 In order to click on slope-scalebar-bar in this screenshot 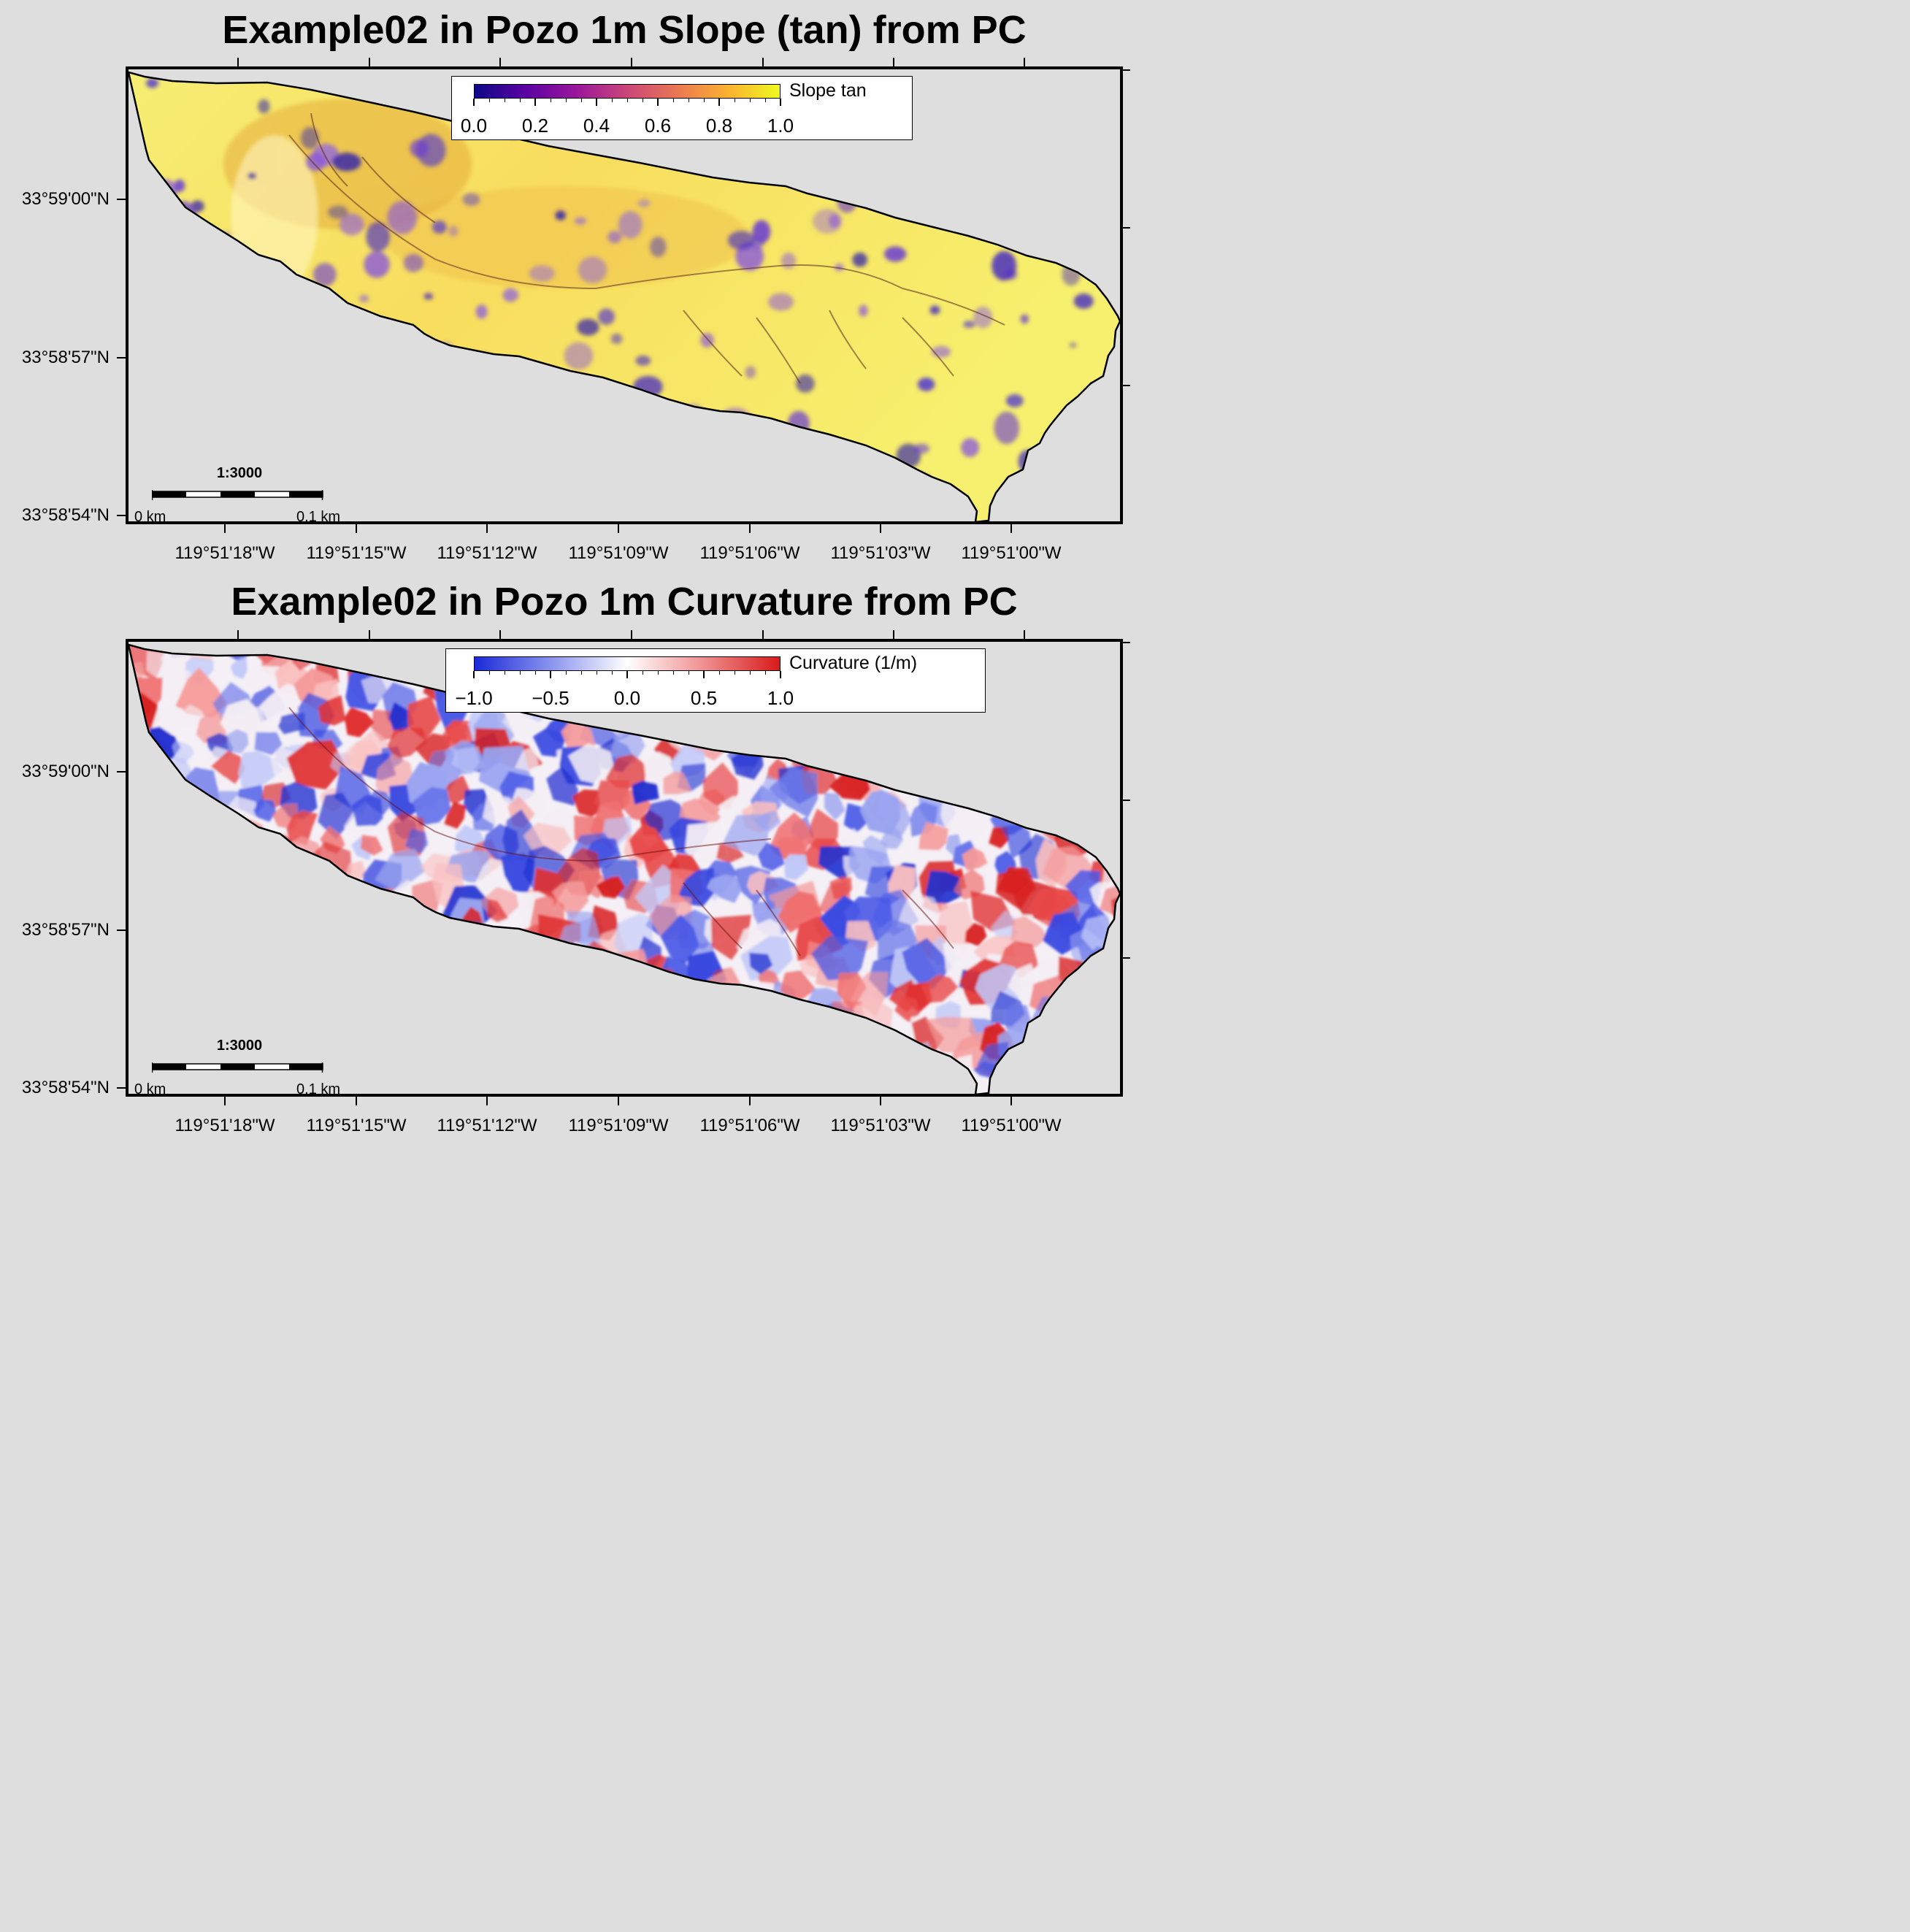, I will do `click(237, 495)`.